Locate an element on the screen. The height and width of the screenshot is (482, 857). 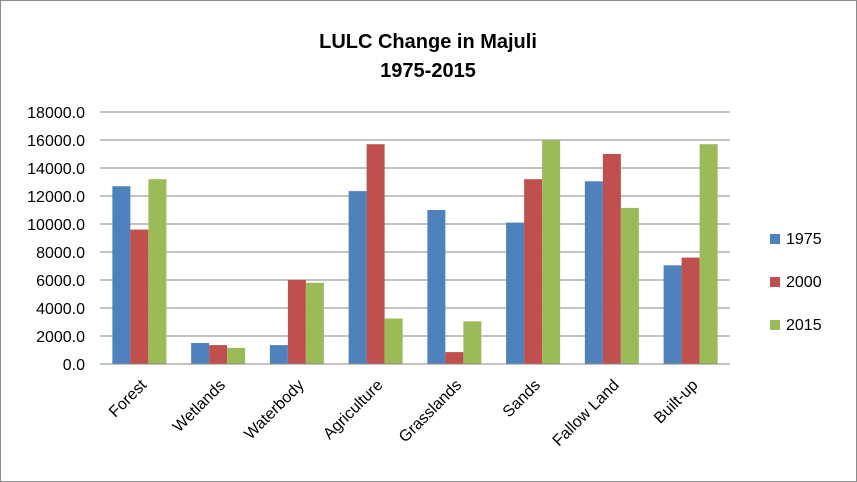
x-tick-label: Grasslands is located at coordinates (430, 411).